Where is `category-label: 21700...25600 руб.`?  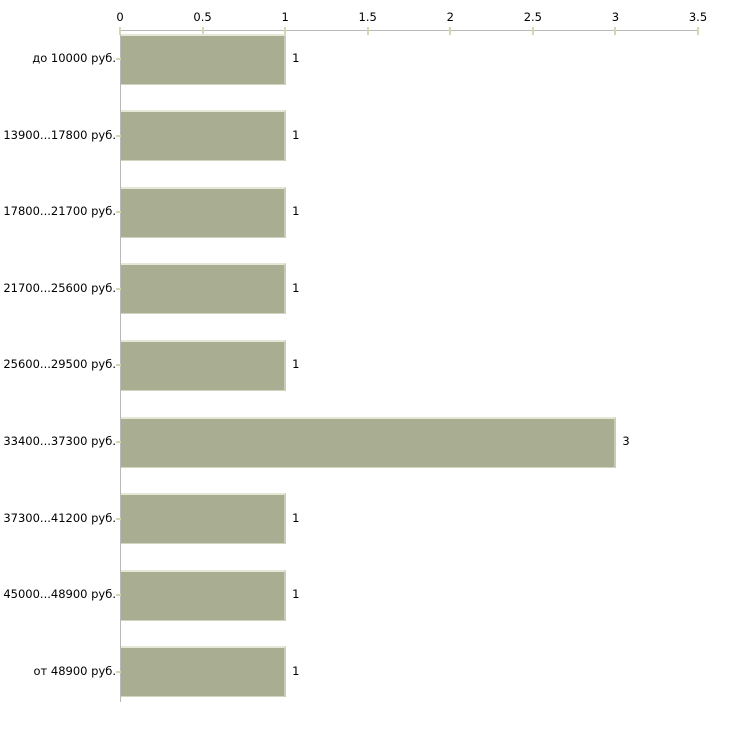 category-label: 21700...25600 руб. is located at coordinates (59, 287).